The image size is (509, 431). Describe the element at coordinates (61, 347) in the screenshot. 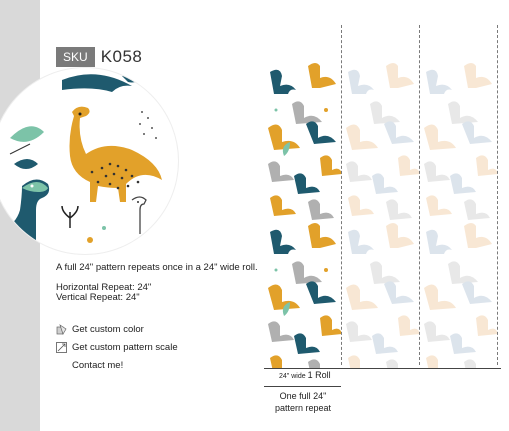

I see `scale-icon` at that location.